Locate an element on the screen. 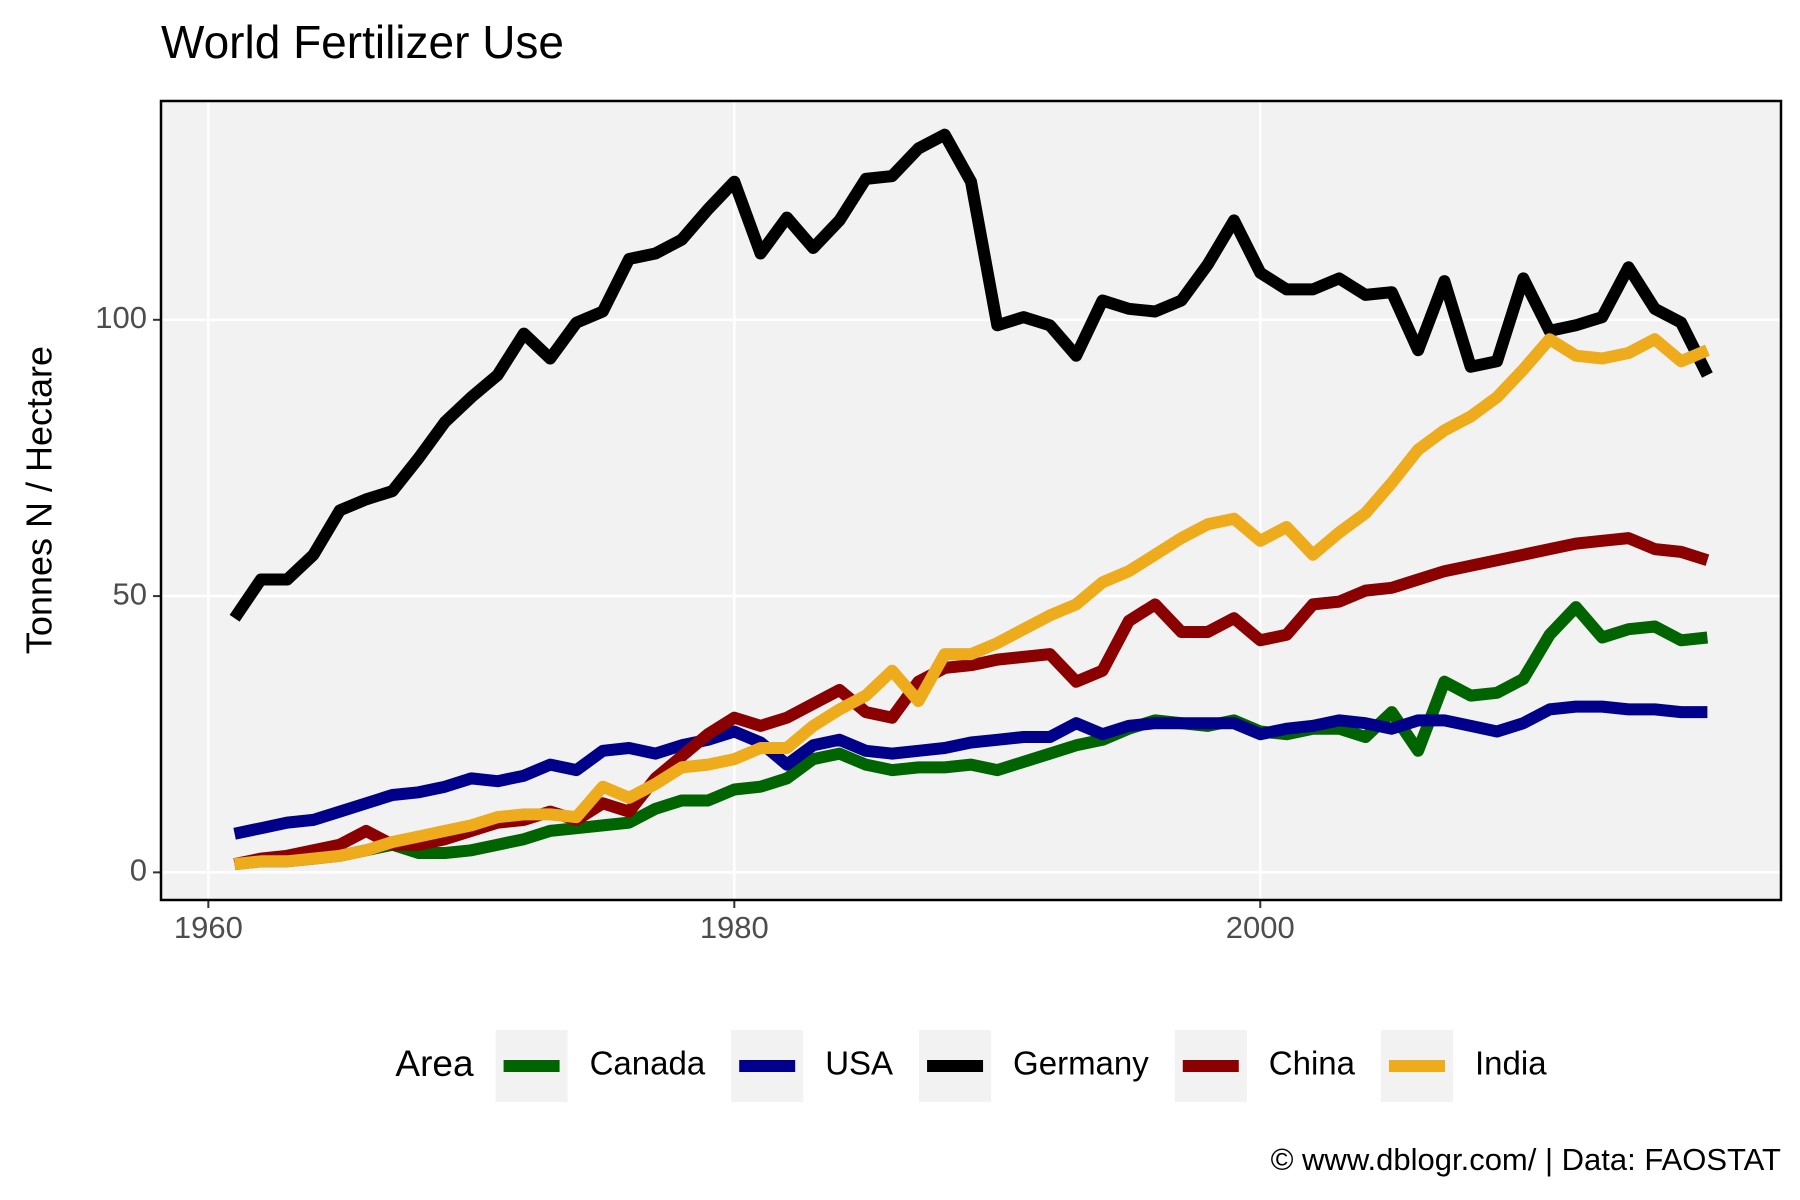  x-tick-label: 2000 is located at coordinates (1260, 927).